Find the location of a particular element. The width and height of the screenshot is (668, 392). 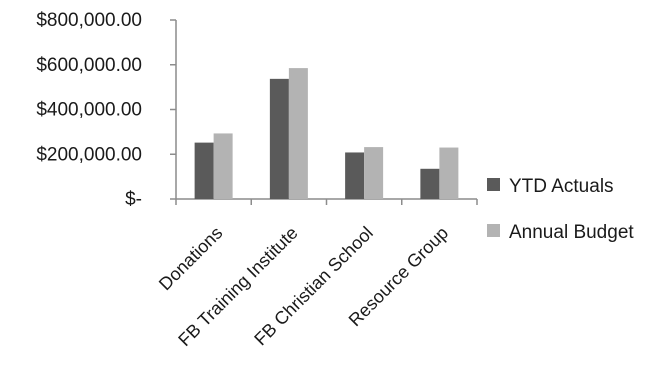

legend-label: YTD Actuals is located at coordinates (561, 186).